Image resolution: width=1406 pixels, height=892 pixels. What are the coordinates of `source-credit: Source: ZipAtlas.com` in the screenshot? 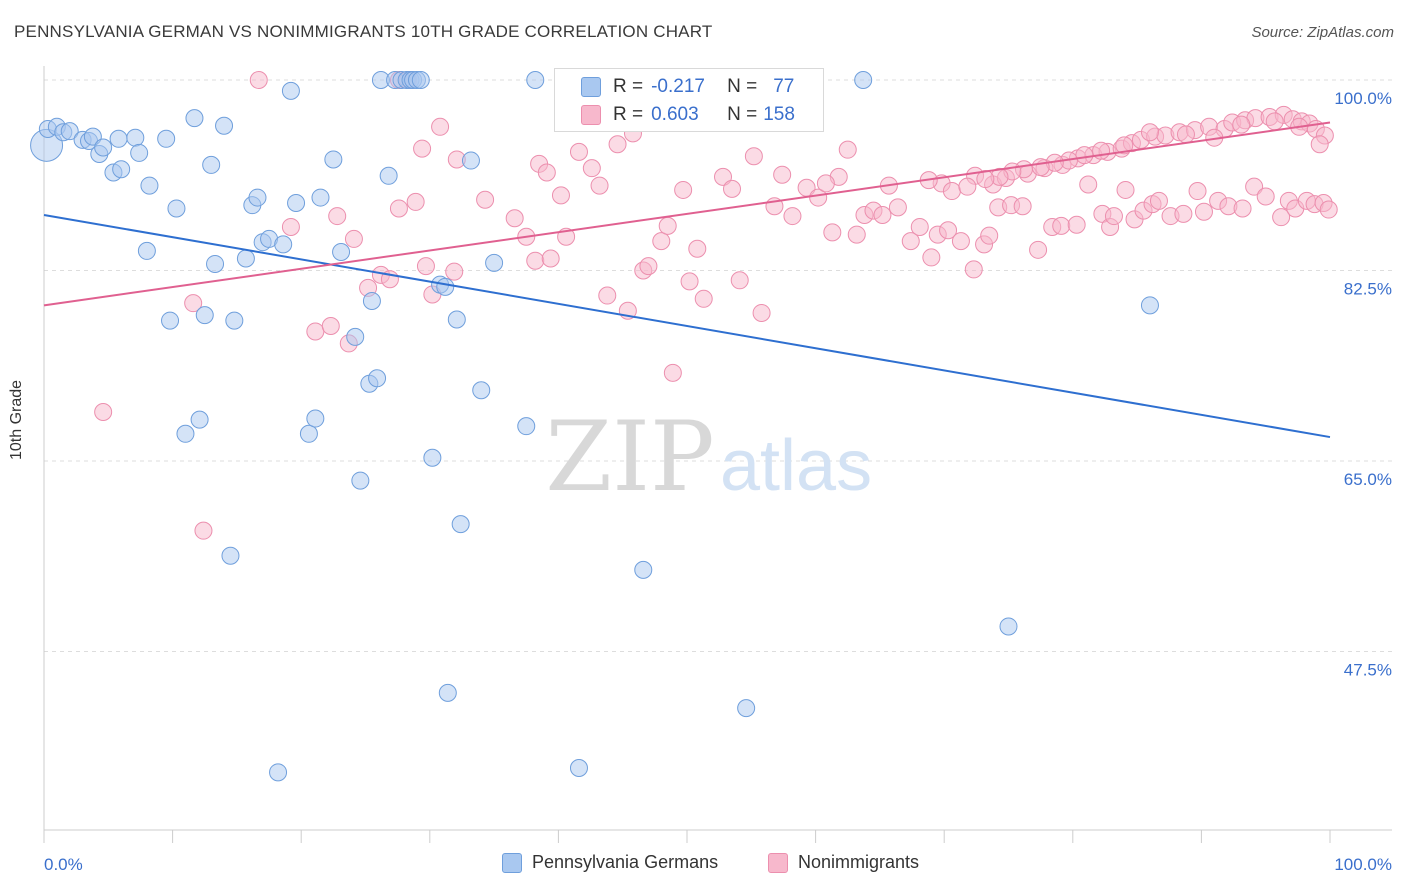 It's located at (1322, 32).